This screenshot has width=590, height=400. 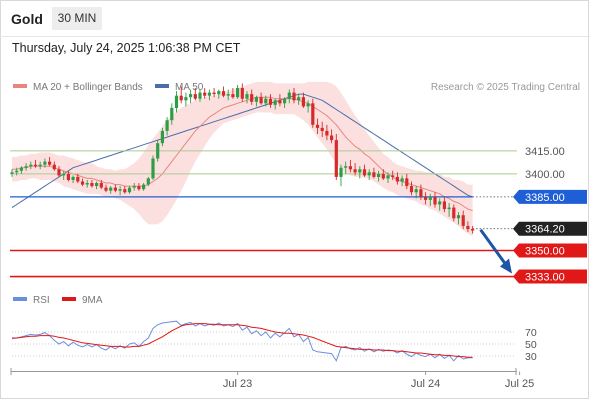 What do you see at coordinates (27, 19) in the screenshot?
I see `instrument-title: Gold` at bounding box center [27, 19].